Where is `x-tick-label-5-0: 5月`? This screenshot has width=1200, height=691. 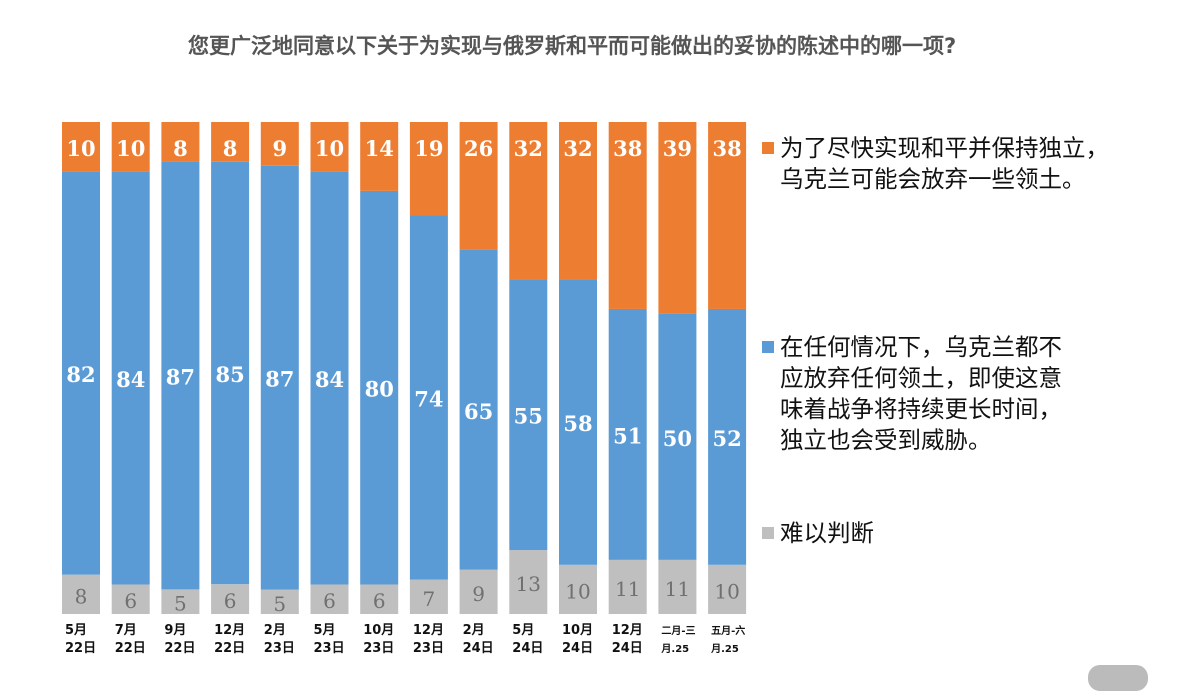
x-tick-label-5-0: 5月 is located at coordinates (325, 630).